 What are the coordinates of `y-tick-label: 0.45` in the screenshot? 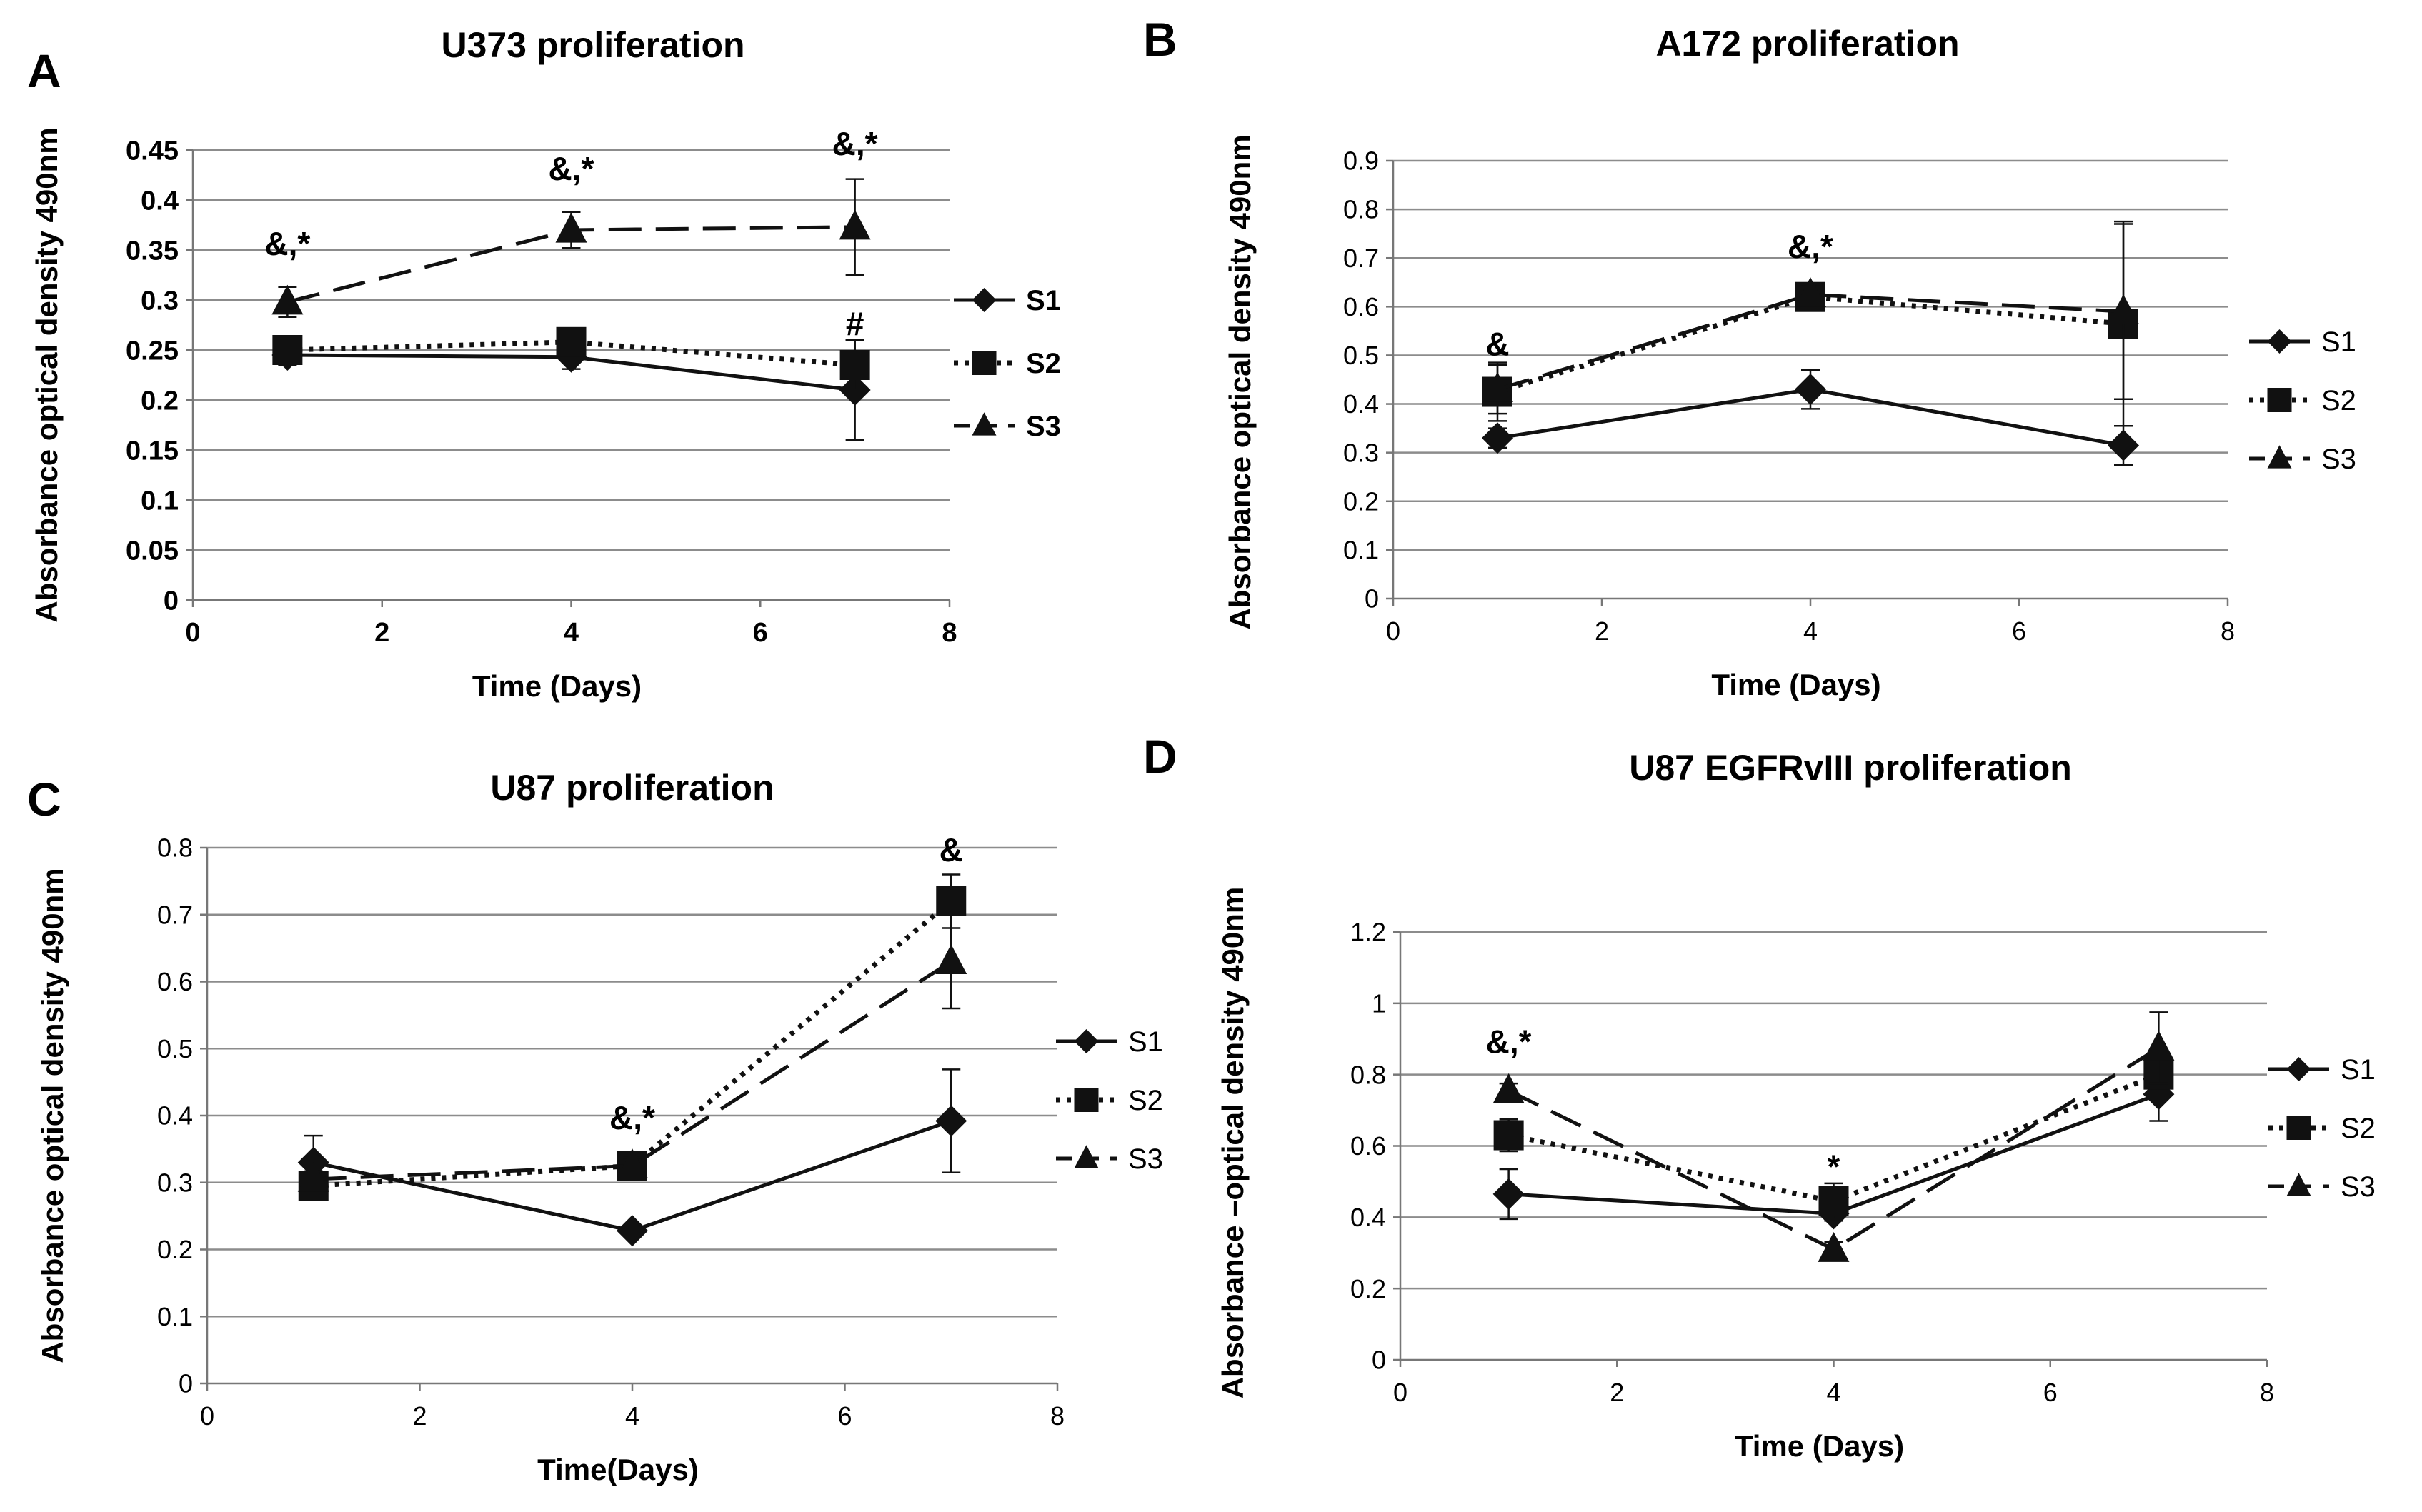 It's located at (152, 151).